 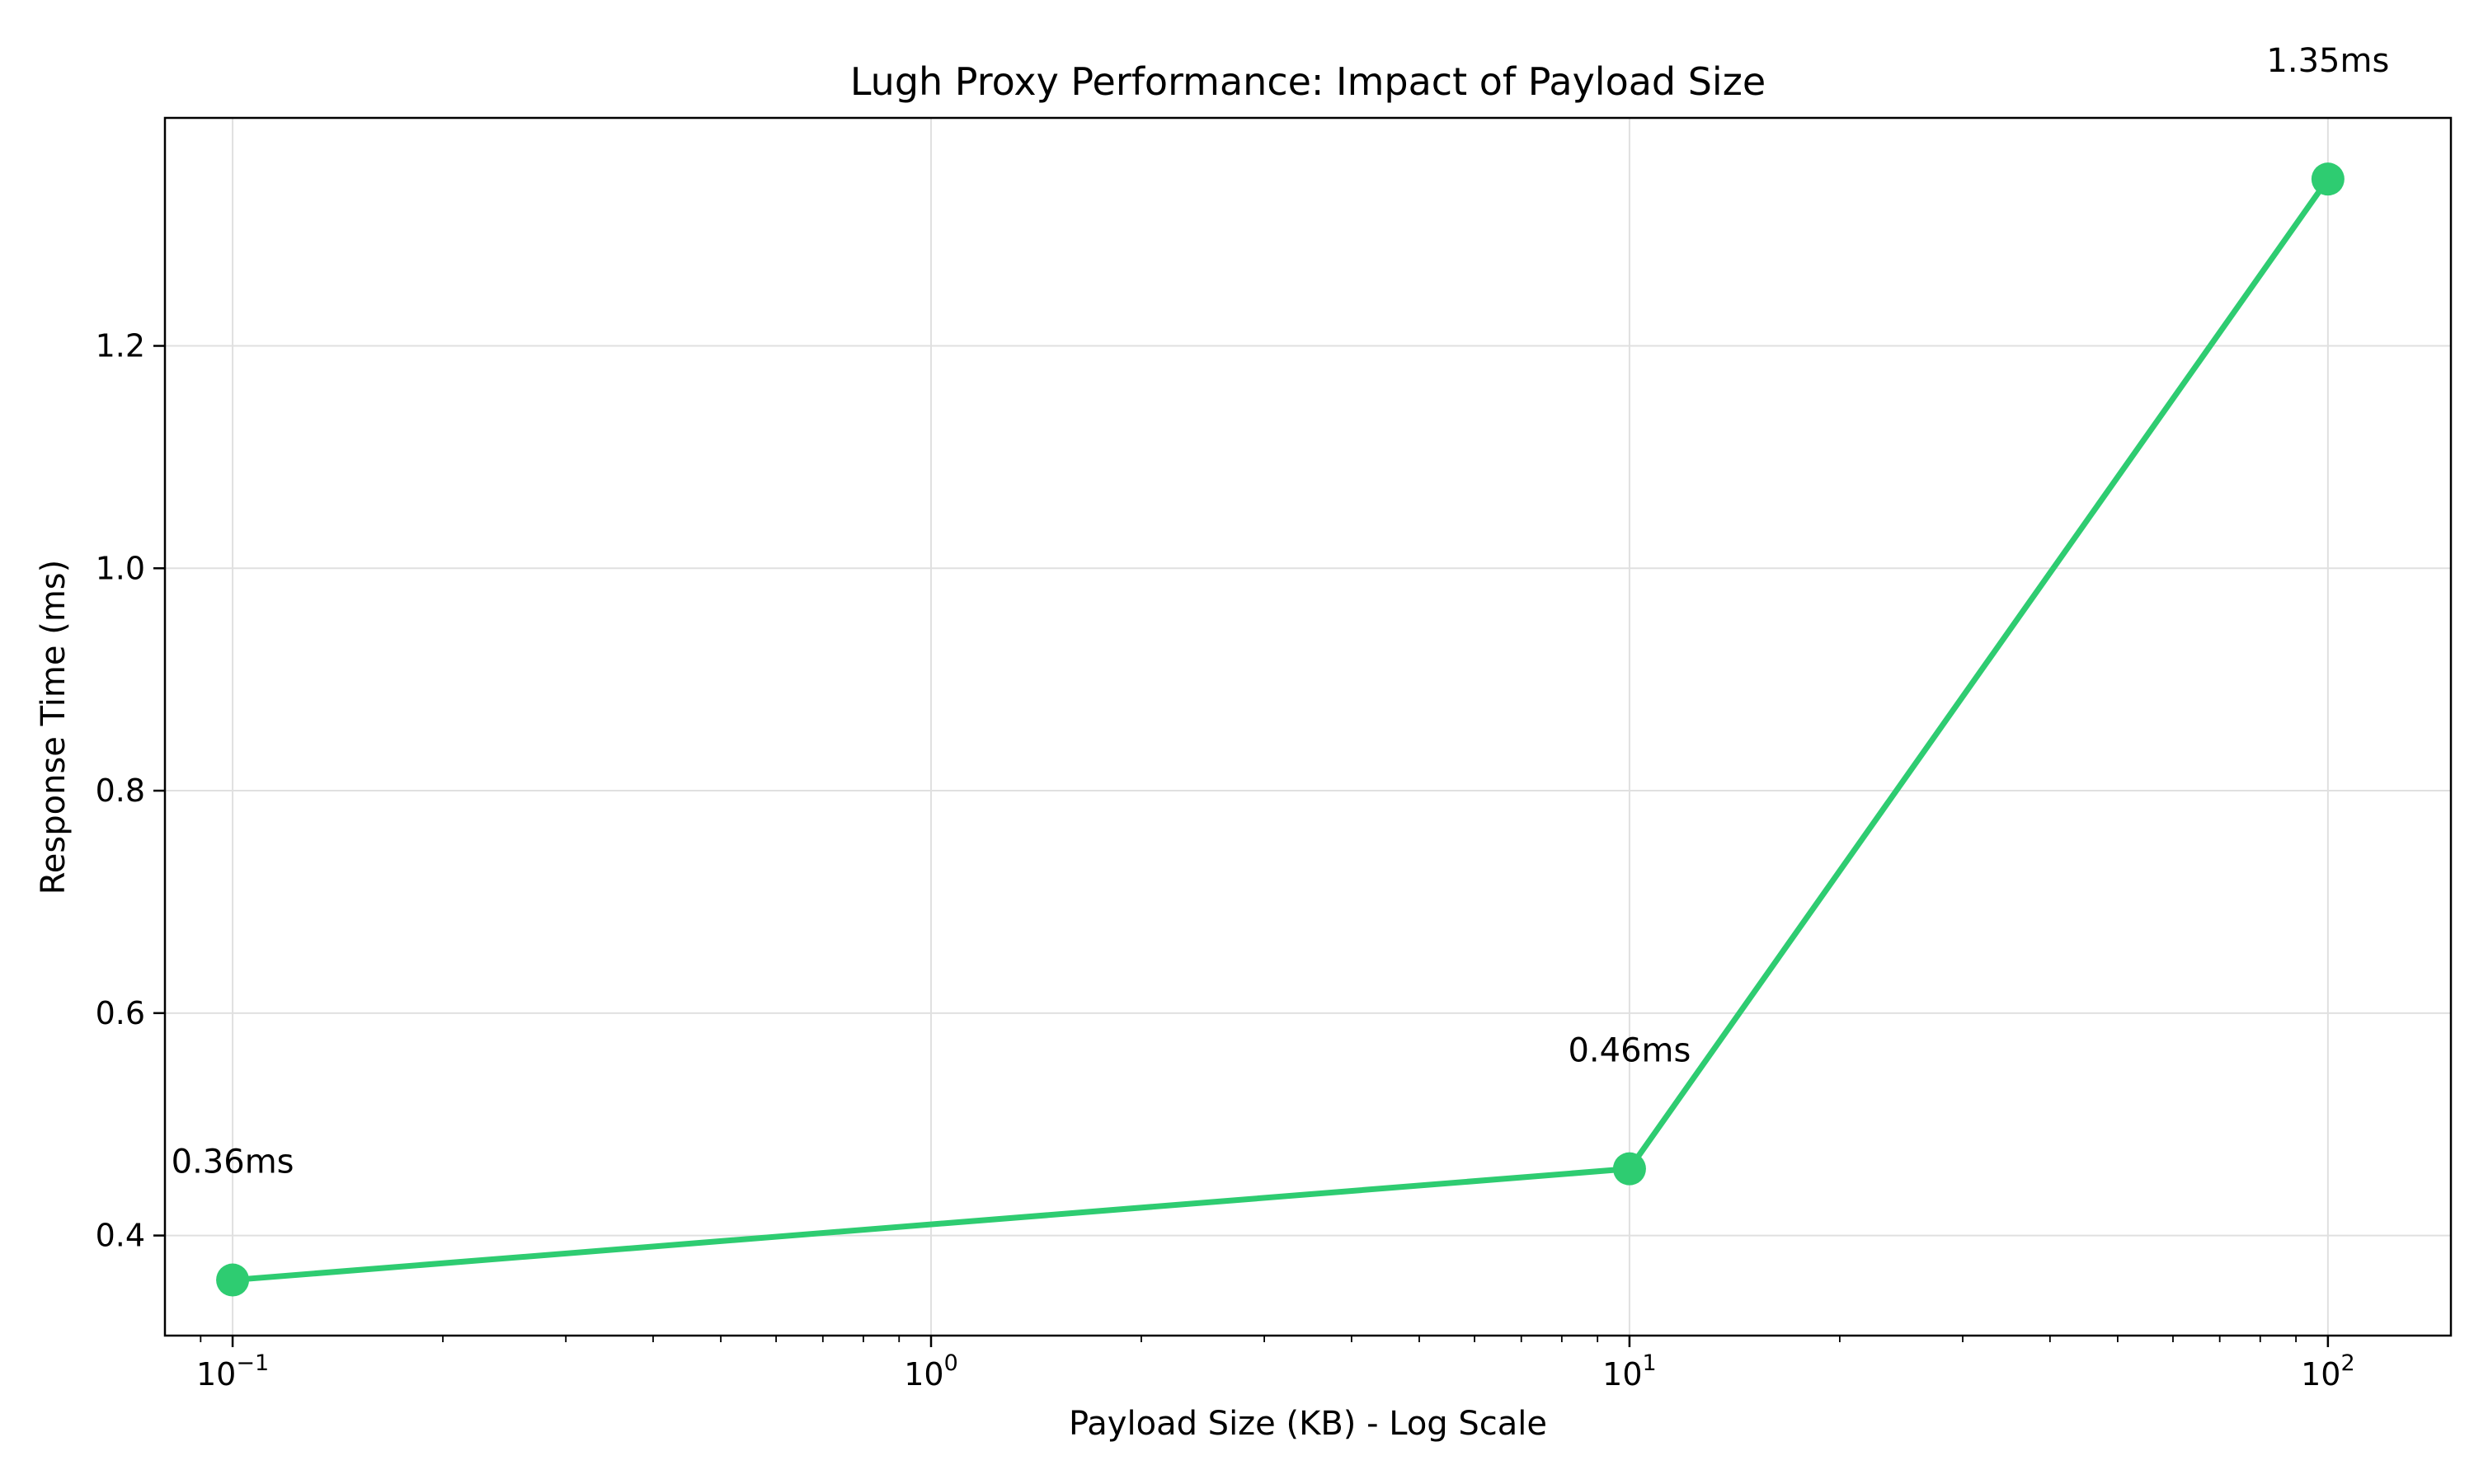 What do you see at coordinates (120, 346) in the screenshot?
I see `y-tick-label: 1.2` at bounding box center [120, 346].